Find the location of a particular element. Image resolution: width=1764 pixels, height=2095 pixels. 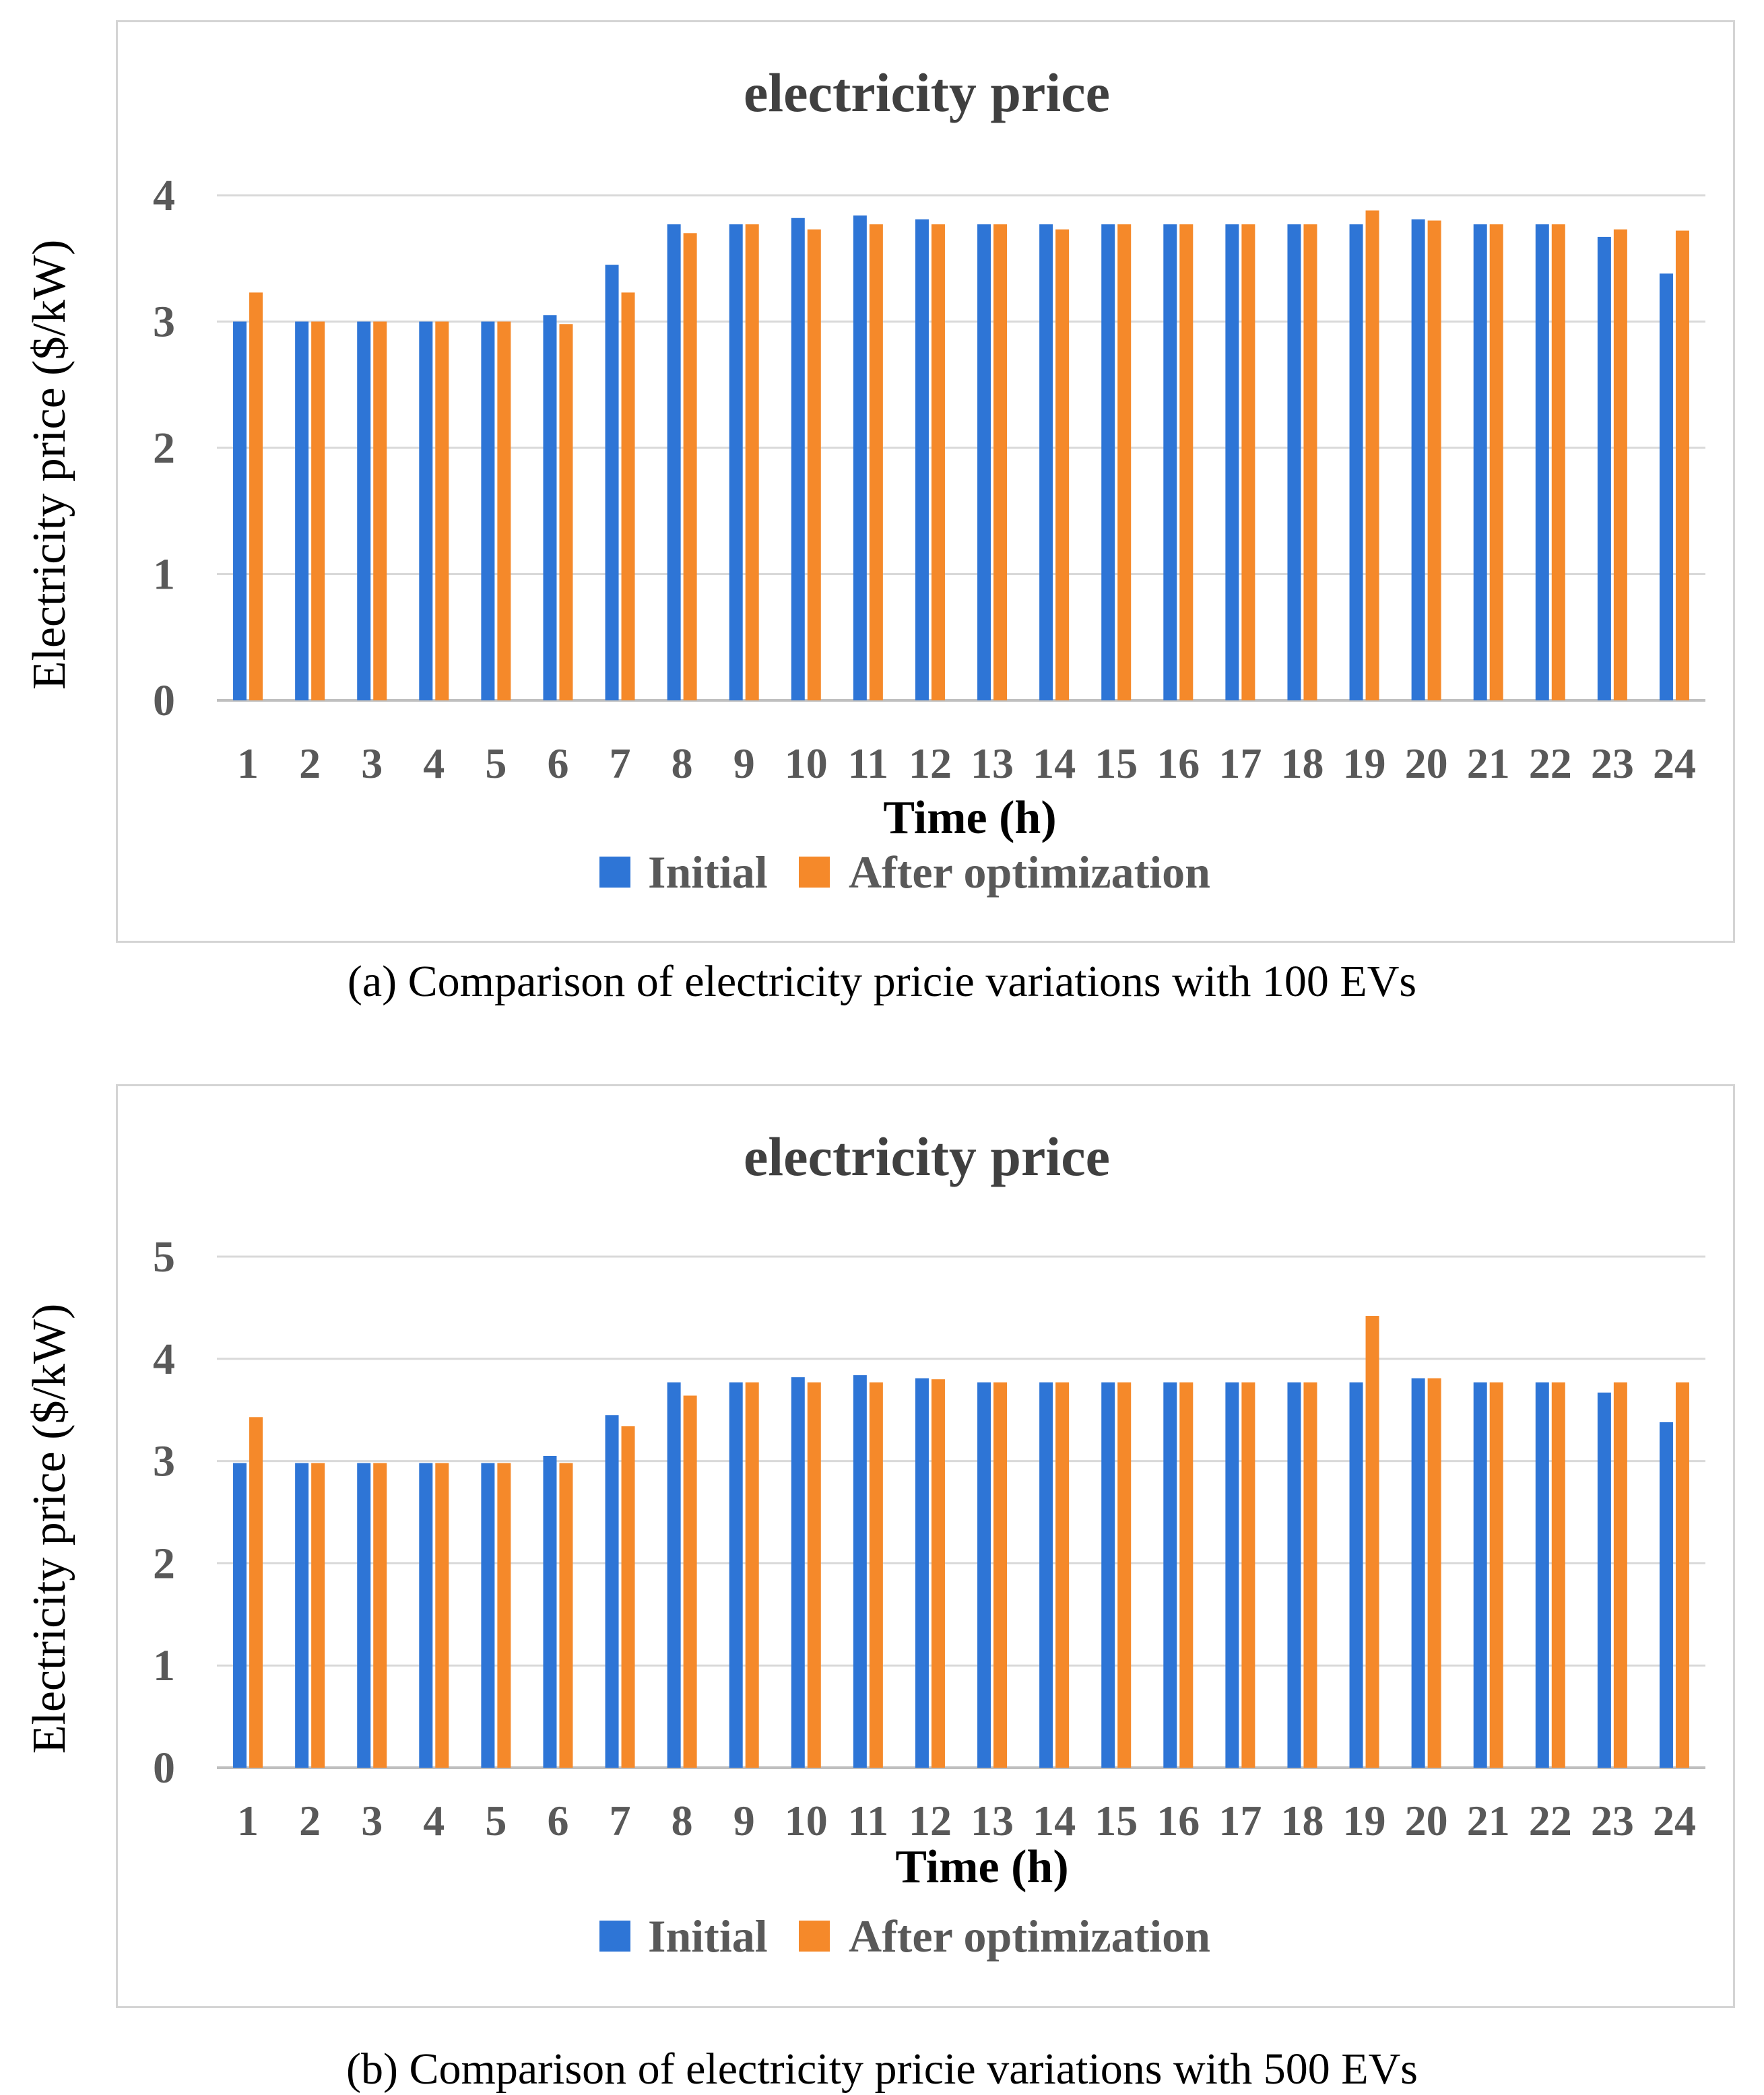

x-tick-label: 10 is located at coordinates (806, 1820).